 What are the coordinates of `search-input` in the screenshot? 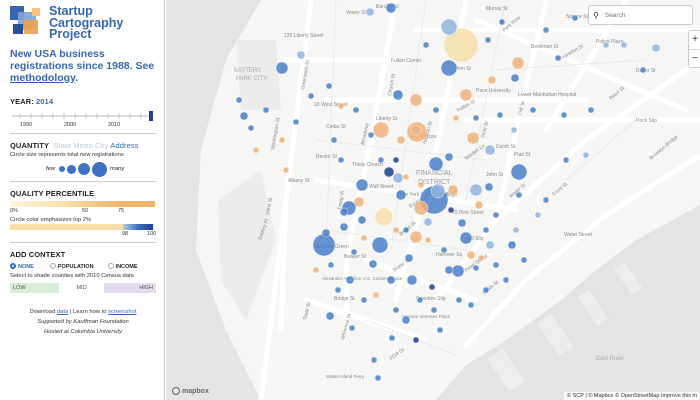 It's located at (639, 15).